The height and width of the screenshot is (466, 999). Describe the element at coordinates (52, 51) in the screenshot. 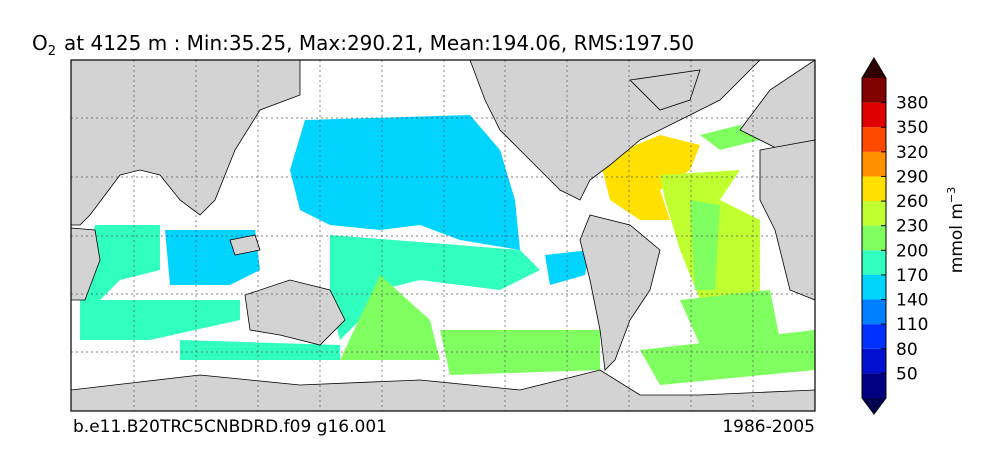

I see `title-subscript: 2` at that location.